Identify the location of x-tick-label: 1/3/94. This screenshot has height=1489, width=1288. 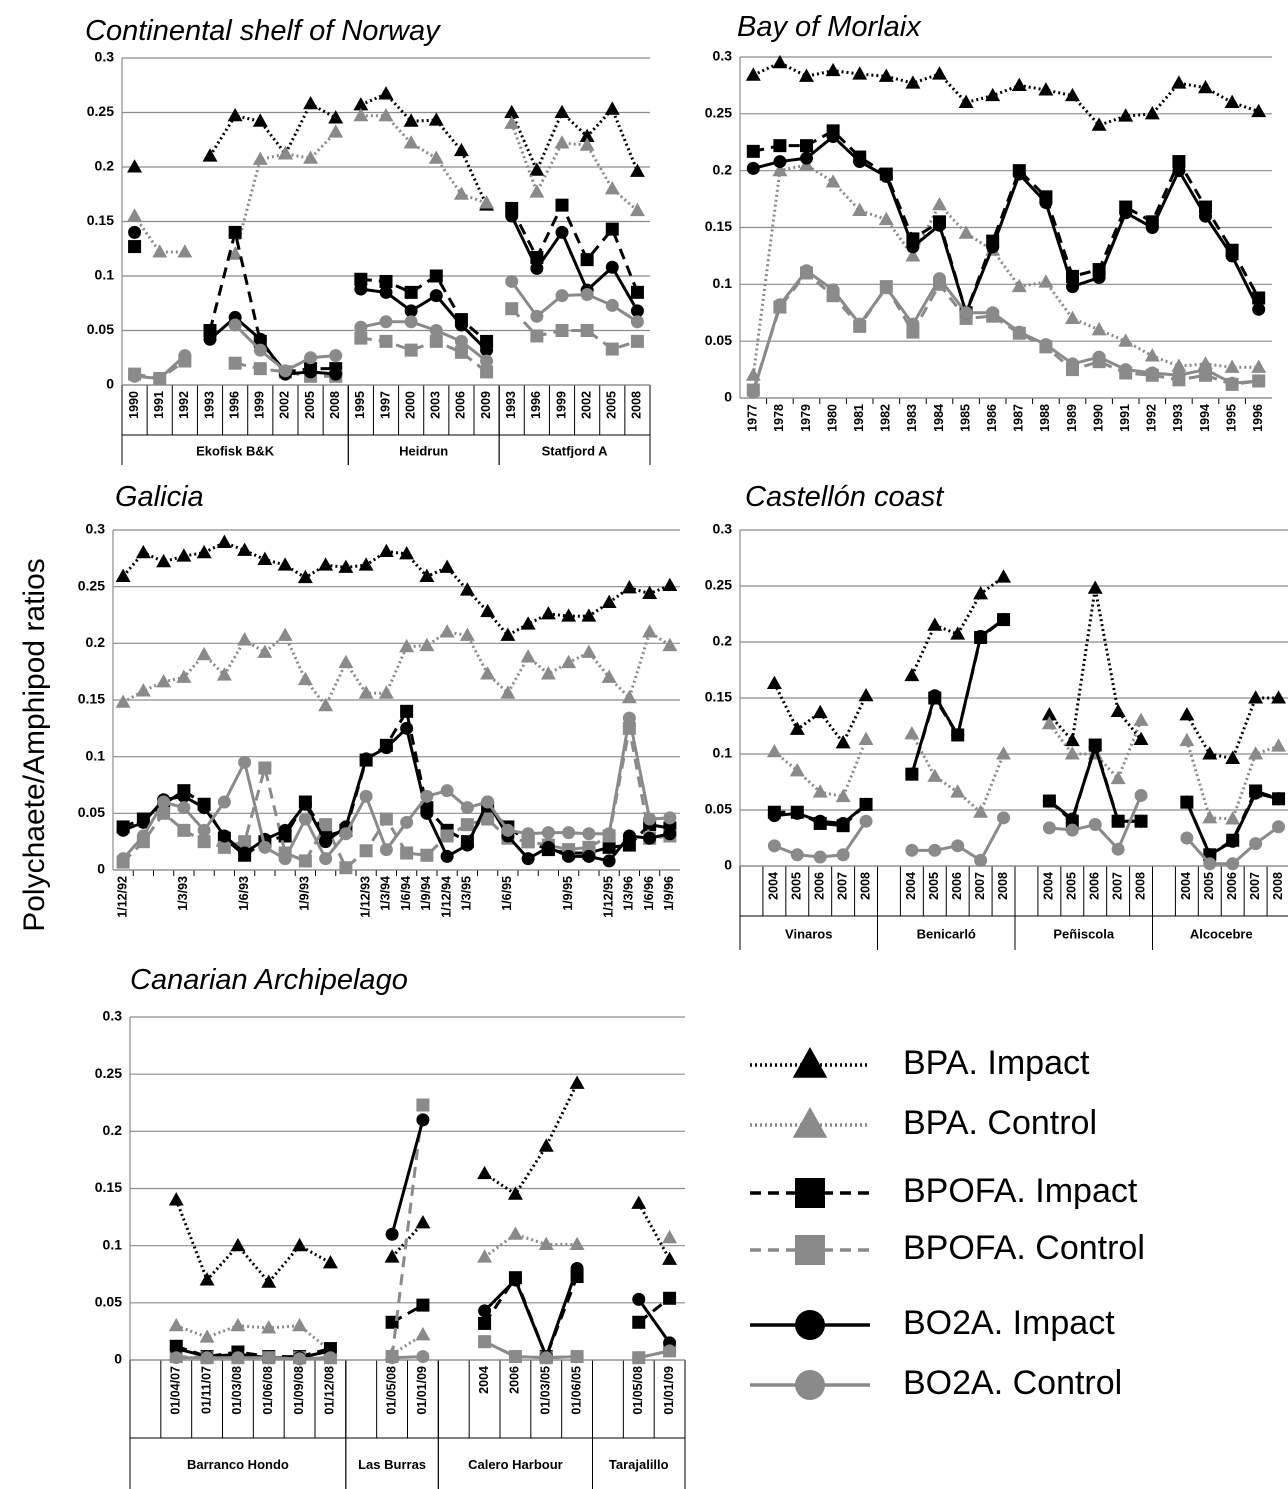
(386, 893).